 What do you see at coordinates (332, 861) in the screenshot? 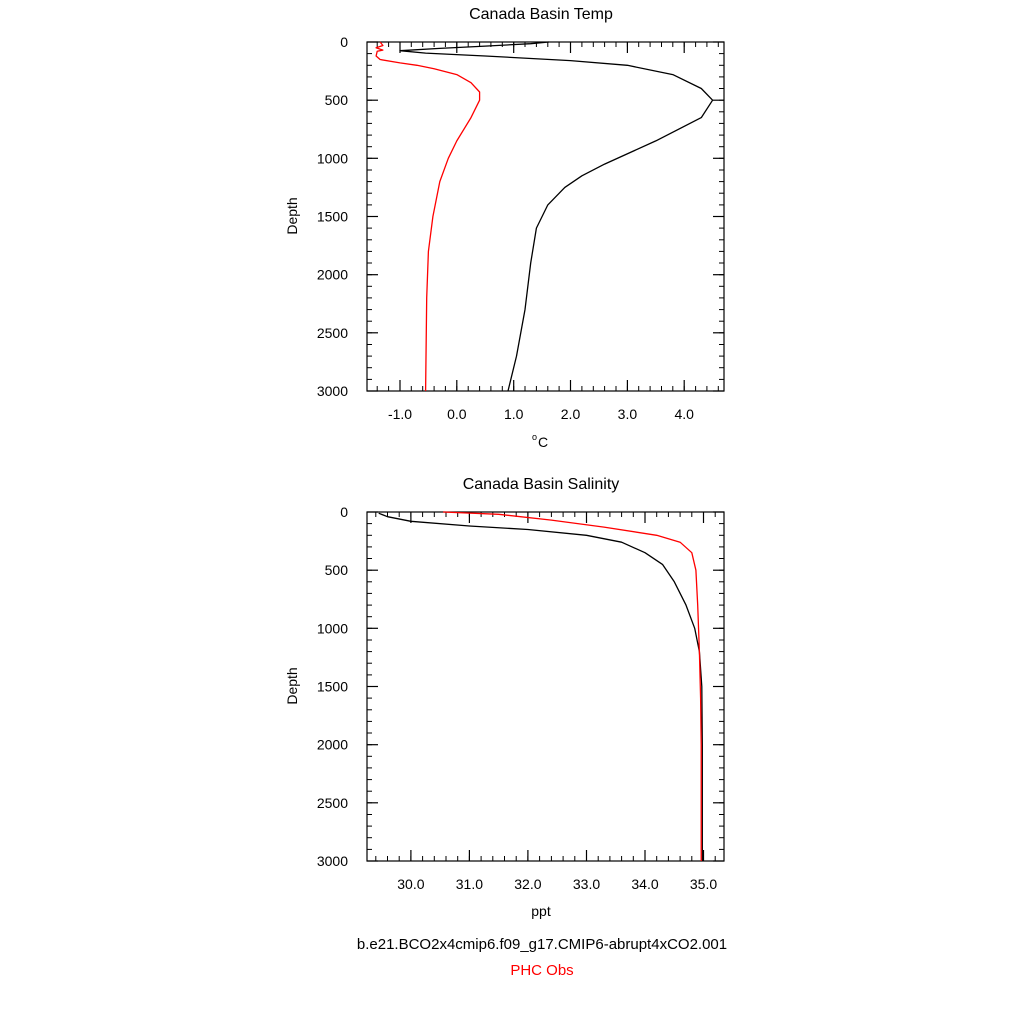
I see `salinity-y-tick-label: 3000` at bounding box center [332, 861].